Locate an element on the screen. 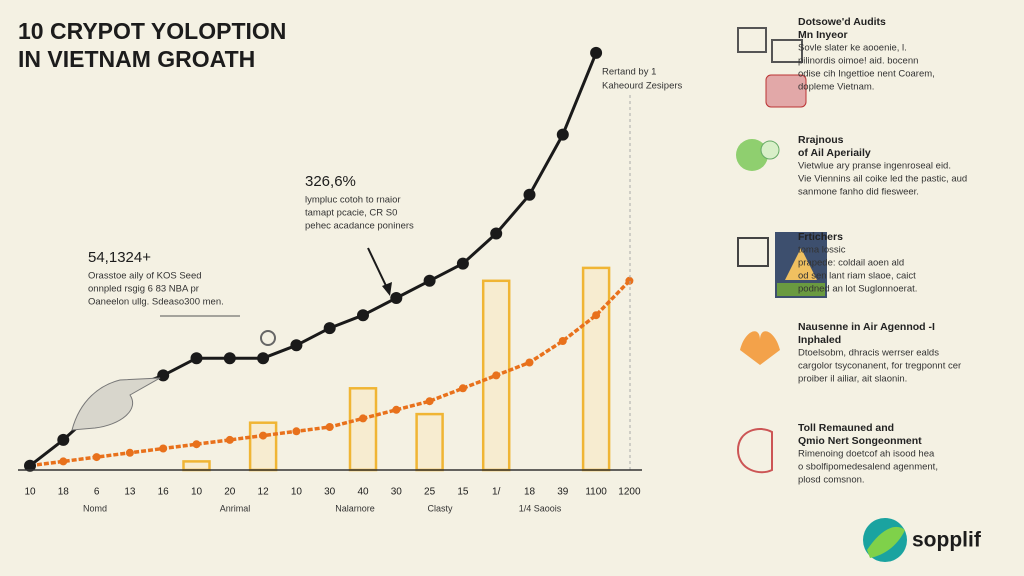  arrow is located at coordinates (378, 269).